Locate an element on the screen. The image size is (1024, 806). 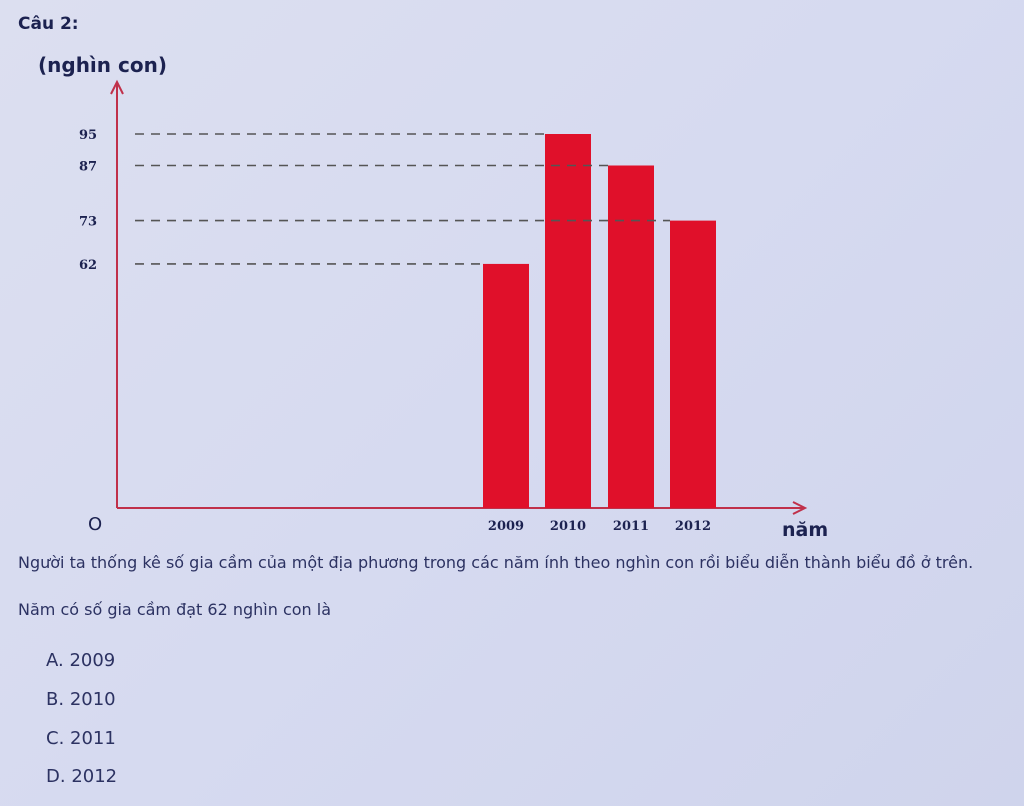
option-b: B. 2010 is located at coordinates (81, 699).